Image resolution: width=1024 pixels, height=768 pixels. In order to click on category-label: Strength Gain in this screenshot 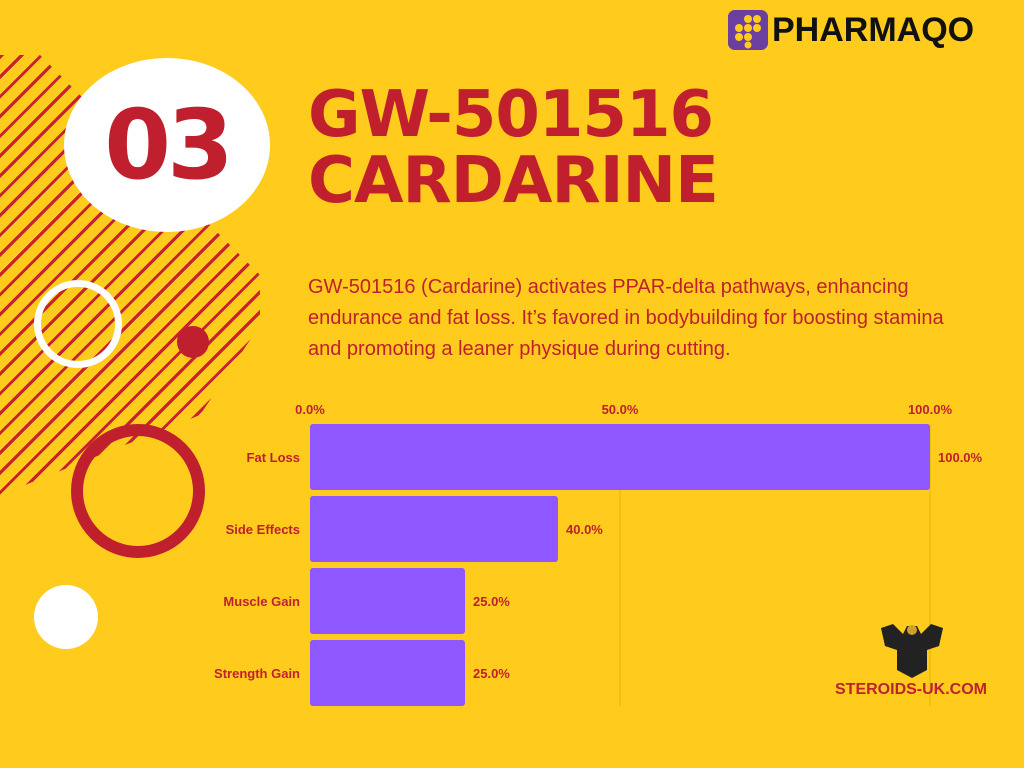, I will do `click(257, 673)`.